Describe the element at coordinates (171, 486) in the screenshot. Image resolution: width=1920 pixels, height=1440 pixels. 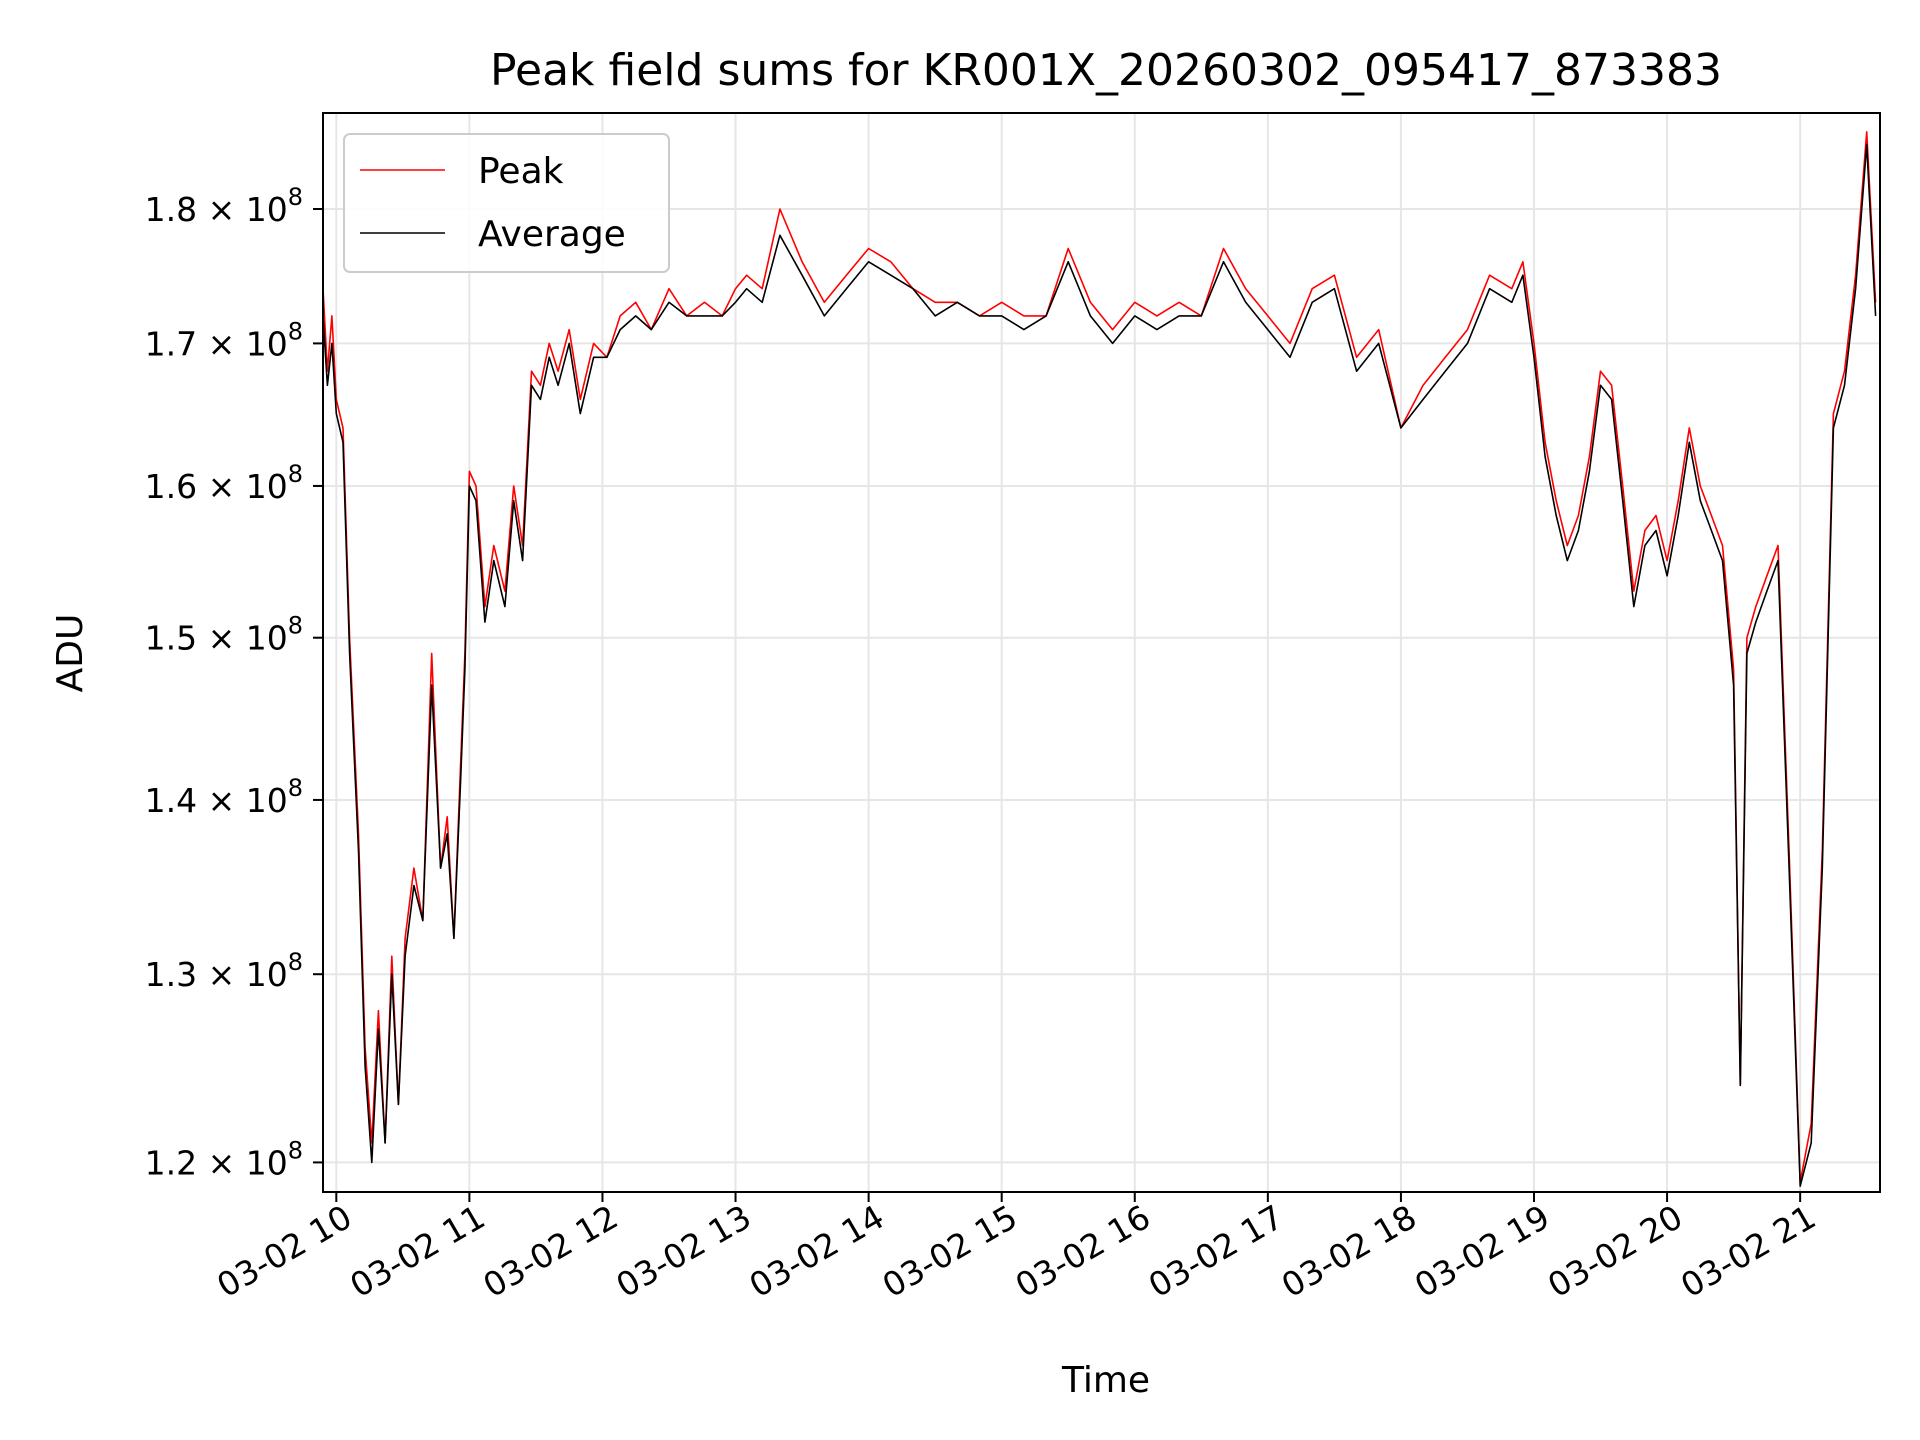
I see `y-tick-mantissa: 1.6` at that location.